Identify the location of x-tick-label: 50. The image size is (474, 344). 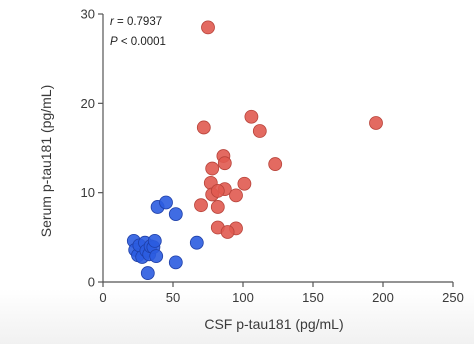
(173, 297).